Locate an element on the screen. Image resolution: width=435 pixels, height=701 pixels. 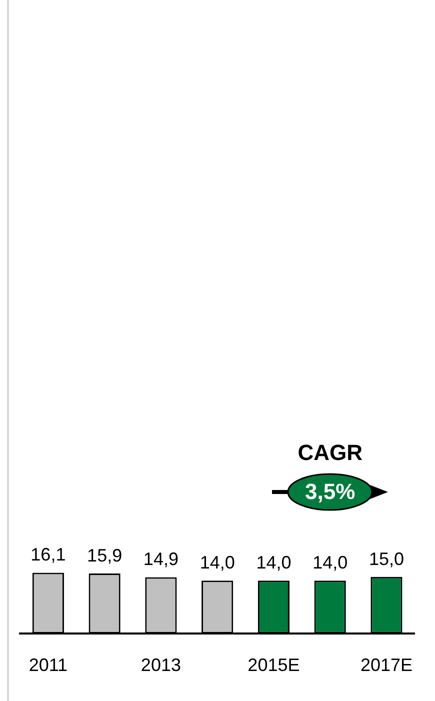
x-tick-label: 2011 is located at coordinates (48, 665).